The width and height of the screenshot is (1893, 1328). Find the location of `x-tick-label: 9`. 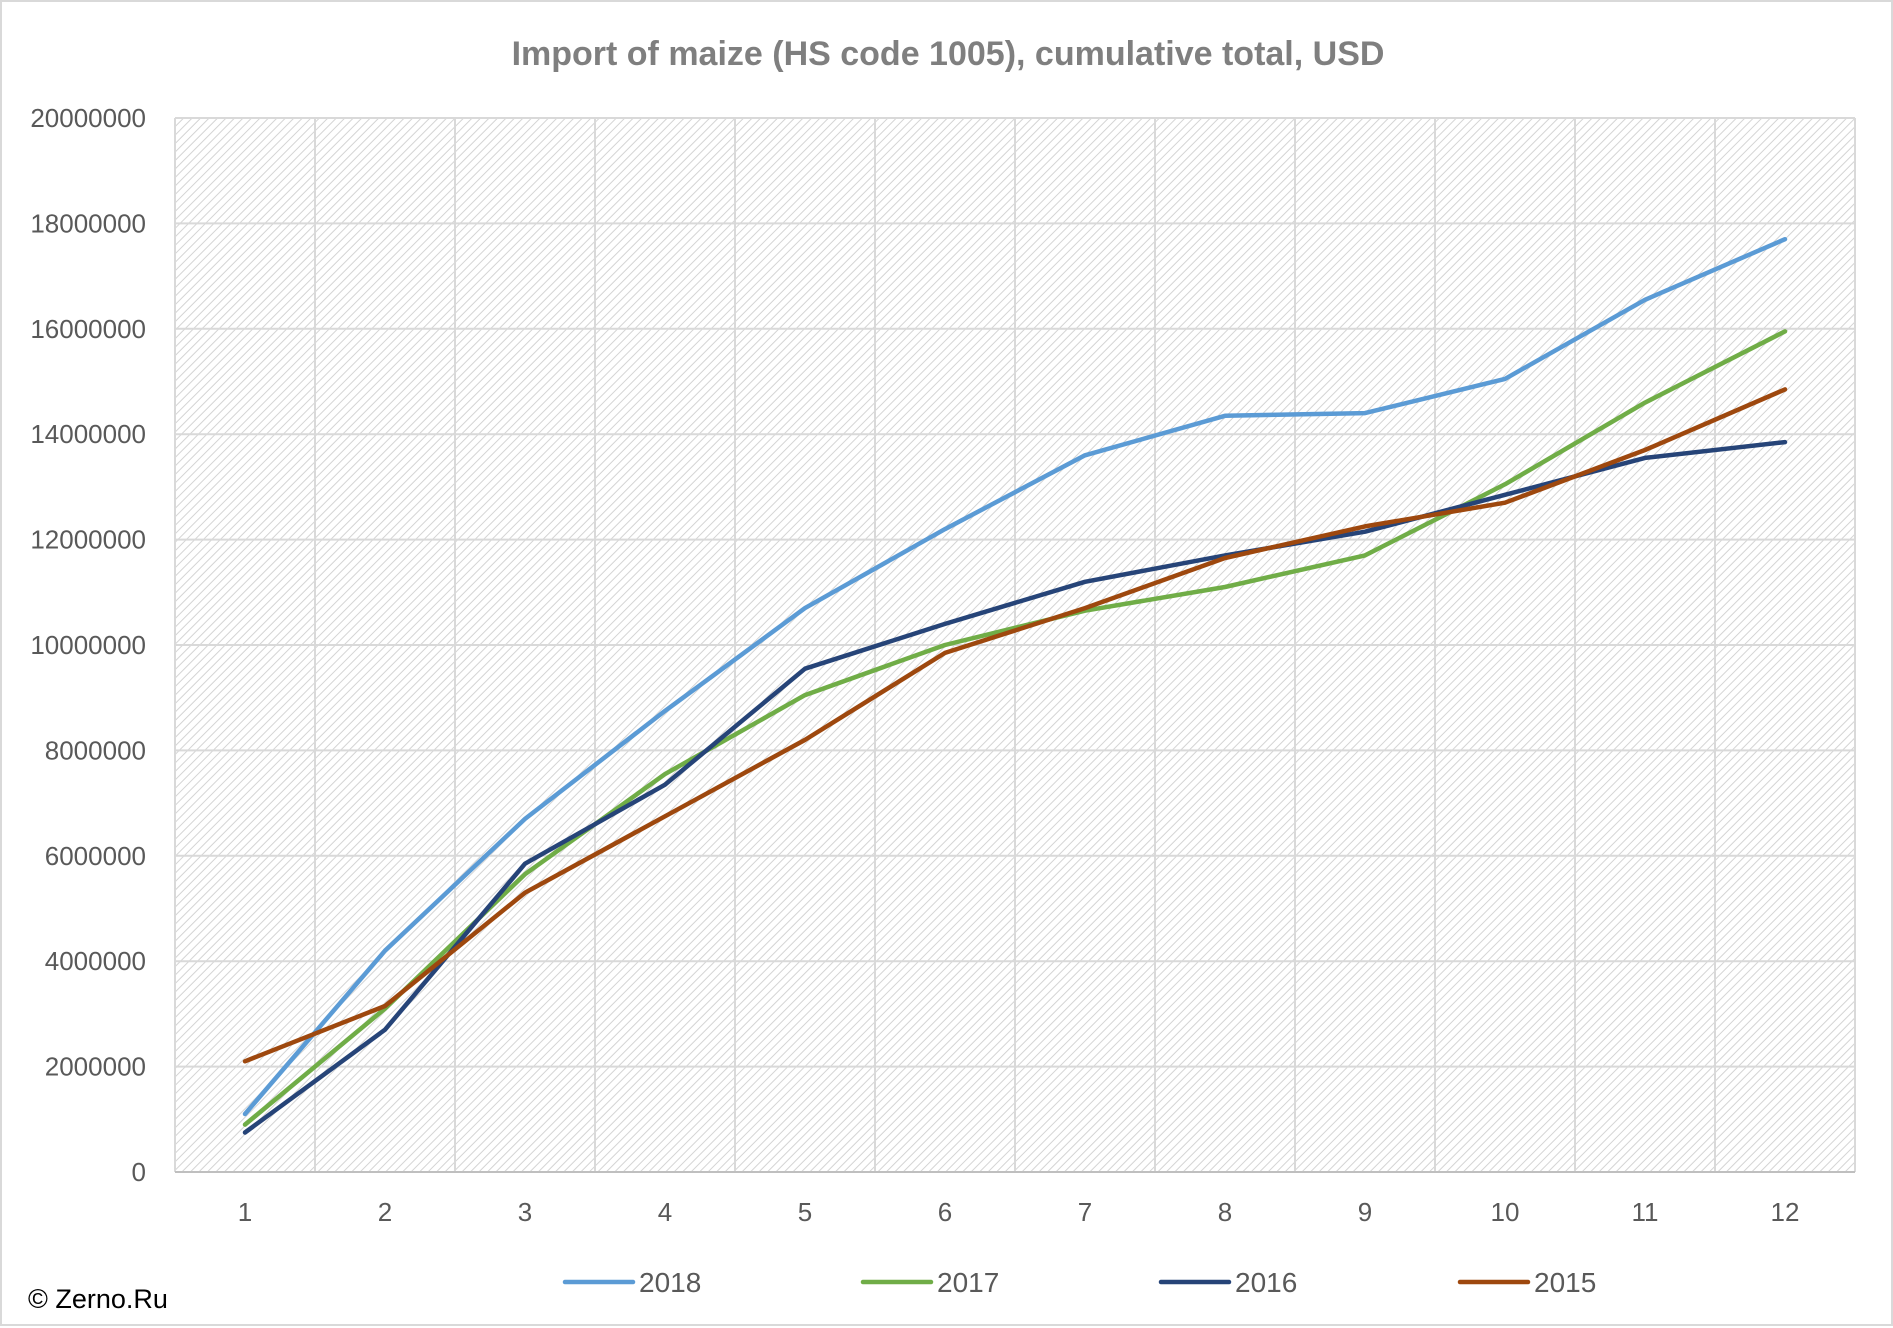

x-tick-label: 9 is located at coordinates (1365, 1212).